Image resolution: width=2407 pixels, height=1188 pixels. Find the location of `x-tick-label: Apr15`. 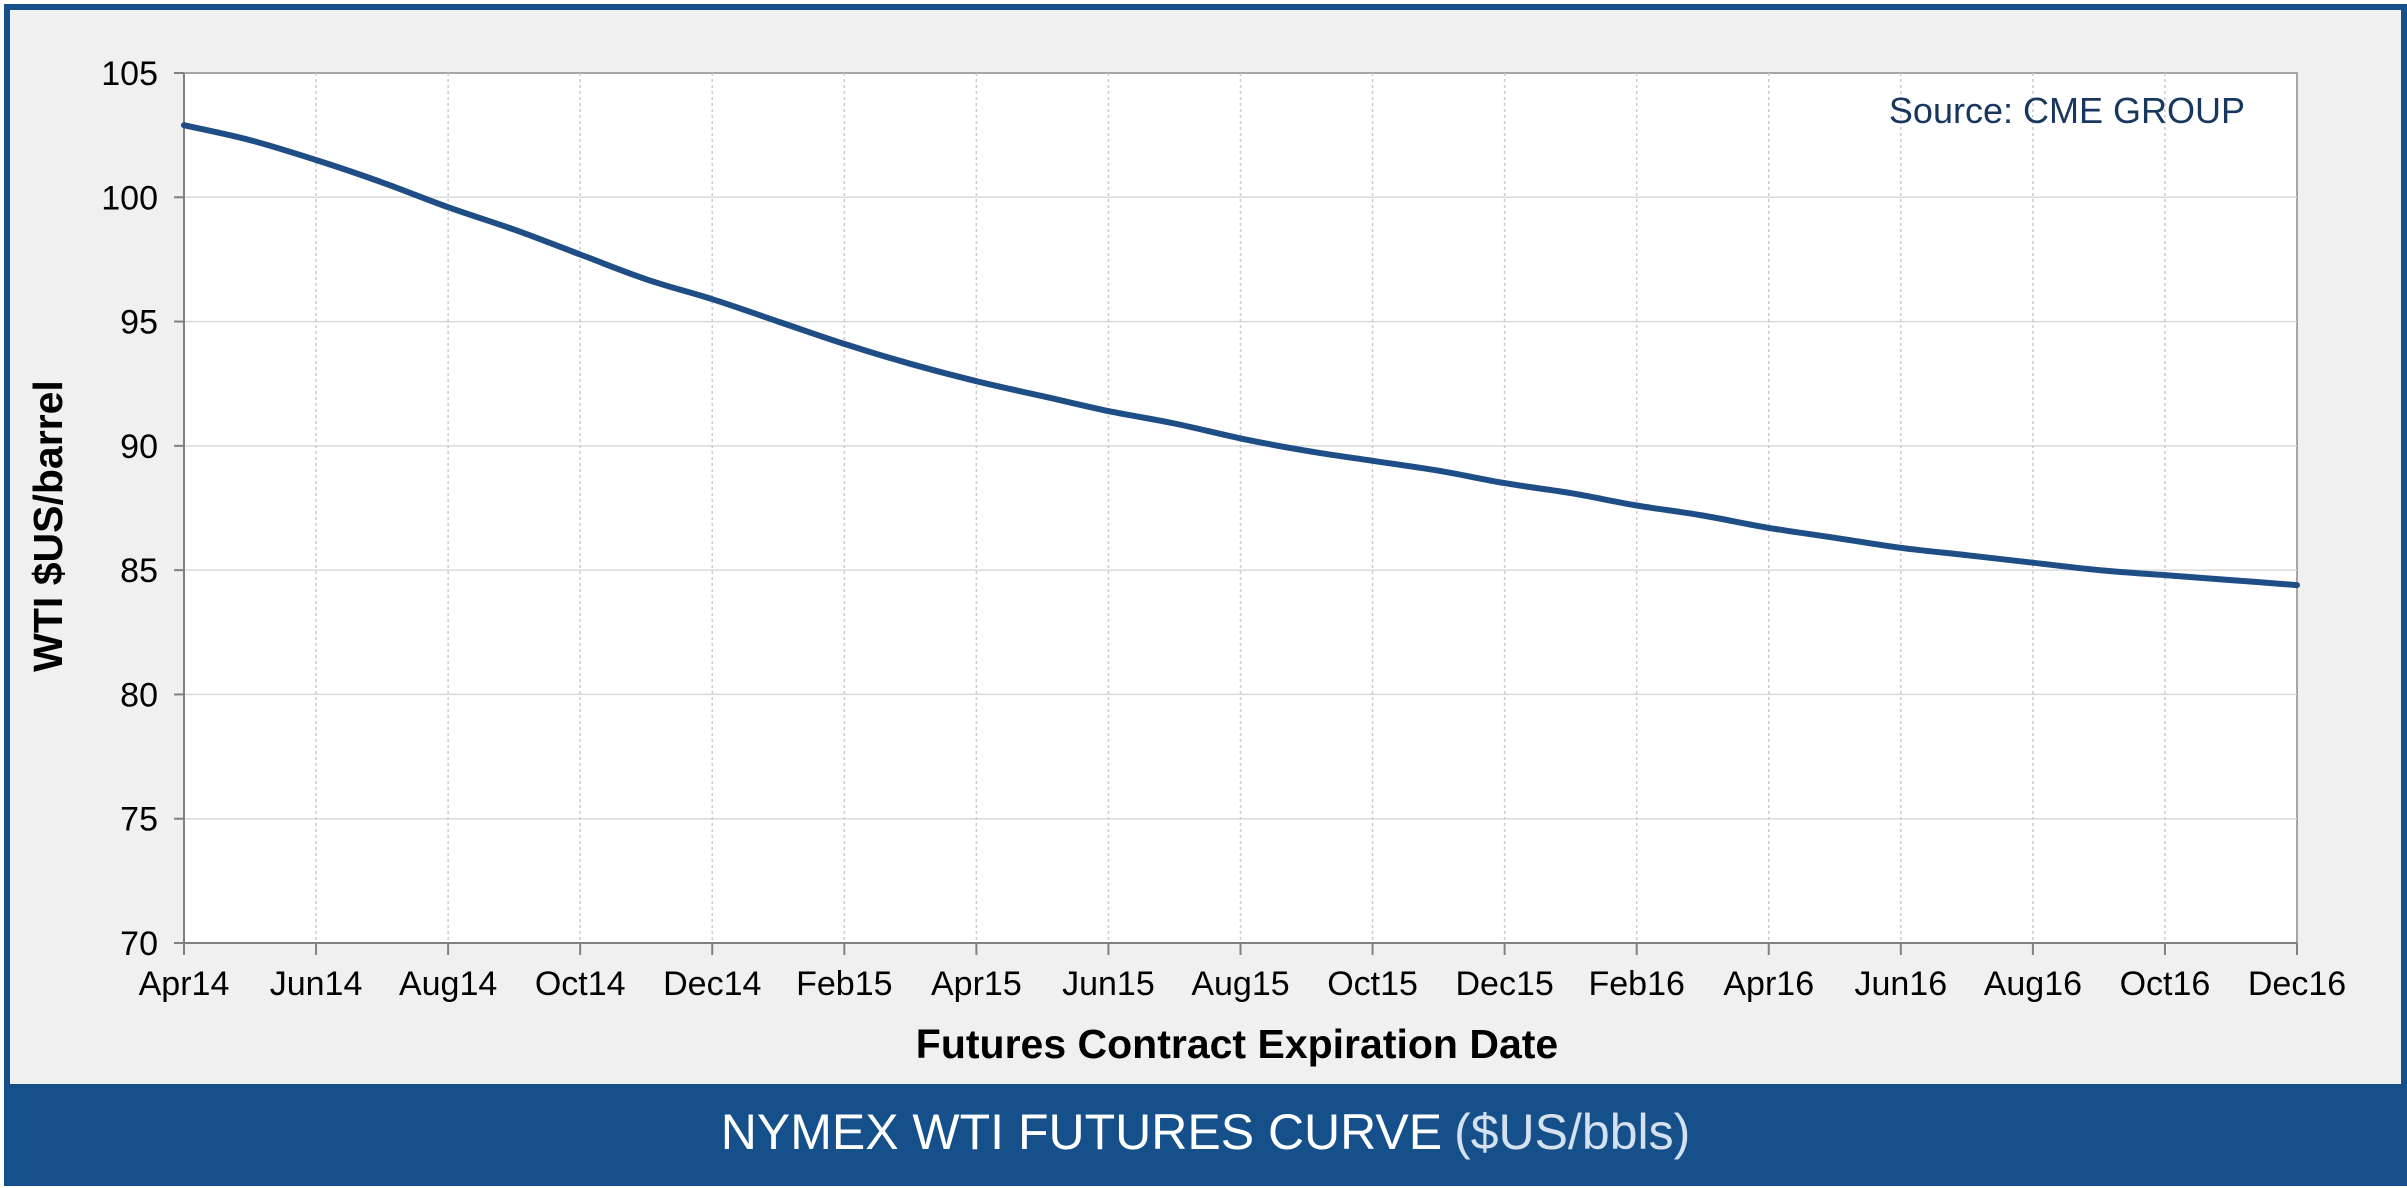

x-tick-label: Apr15 is located at coordinates (976, 984).